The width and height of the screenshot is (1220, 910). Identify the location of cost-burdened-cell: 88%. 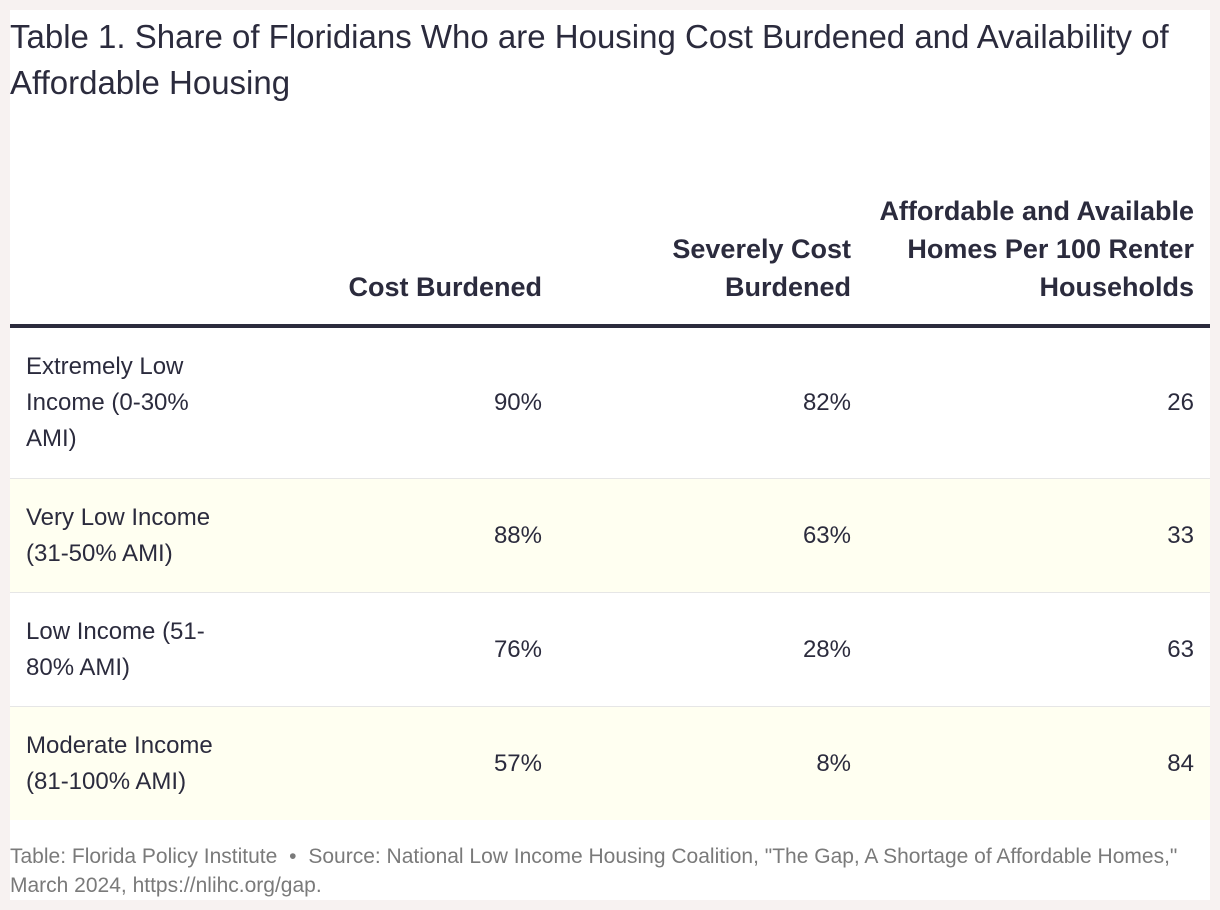
(389, 535).